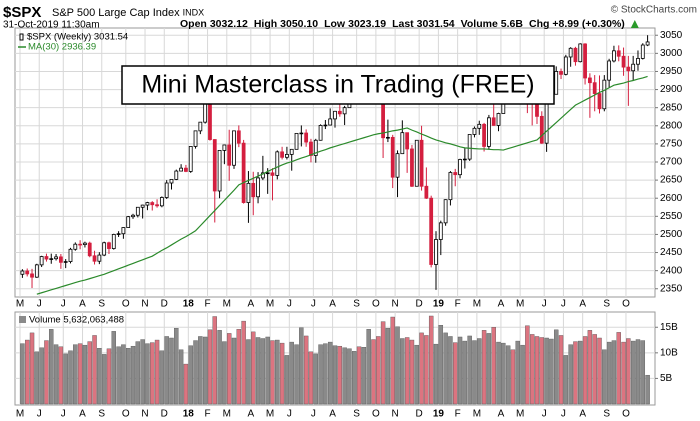 The height and width of the screenshot is (421, 700). Describe the element at coordinates (666, 378) in the screenshot. I see `volume-y-tick-label: 5B` at that location.